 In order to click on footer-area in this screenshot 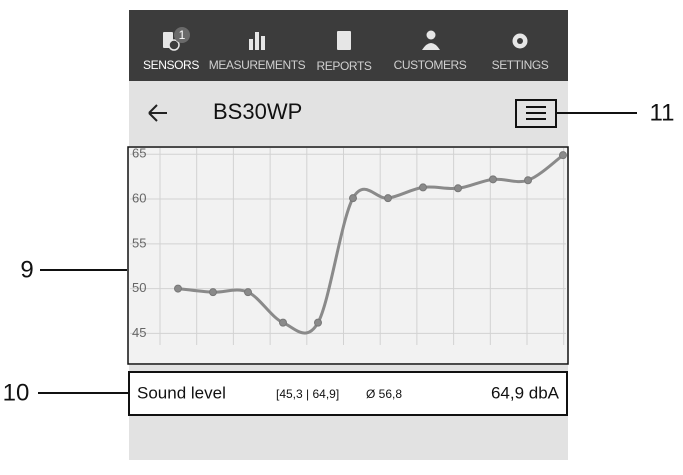, I will do `click(348, 438)`.